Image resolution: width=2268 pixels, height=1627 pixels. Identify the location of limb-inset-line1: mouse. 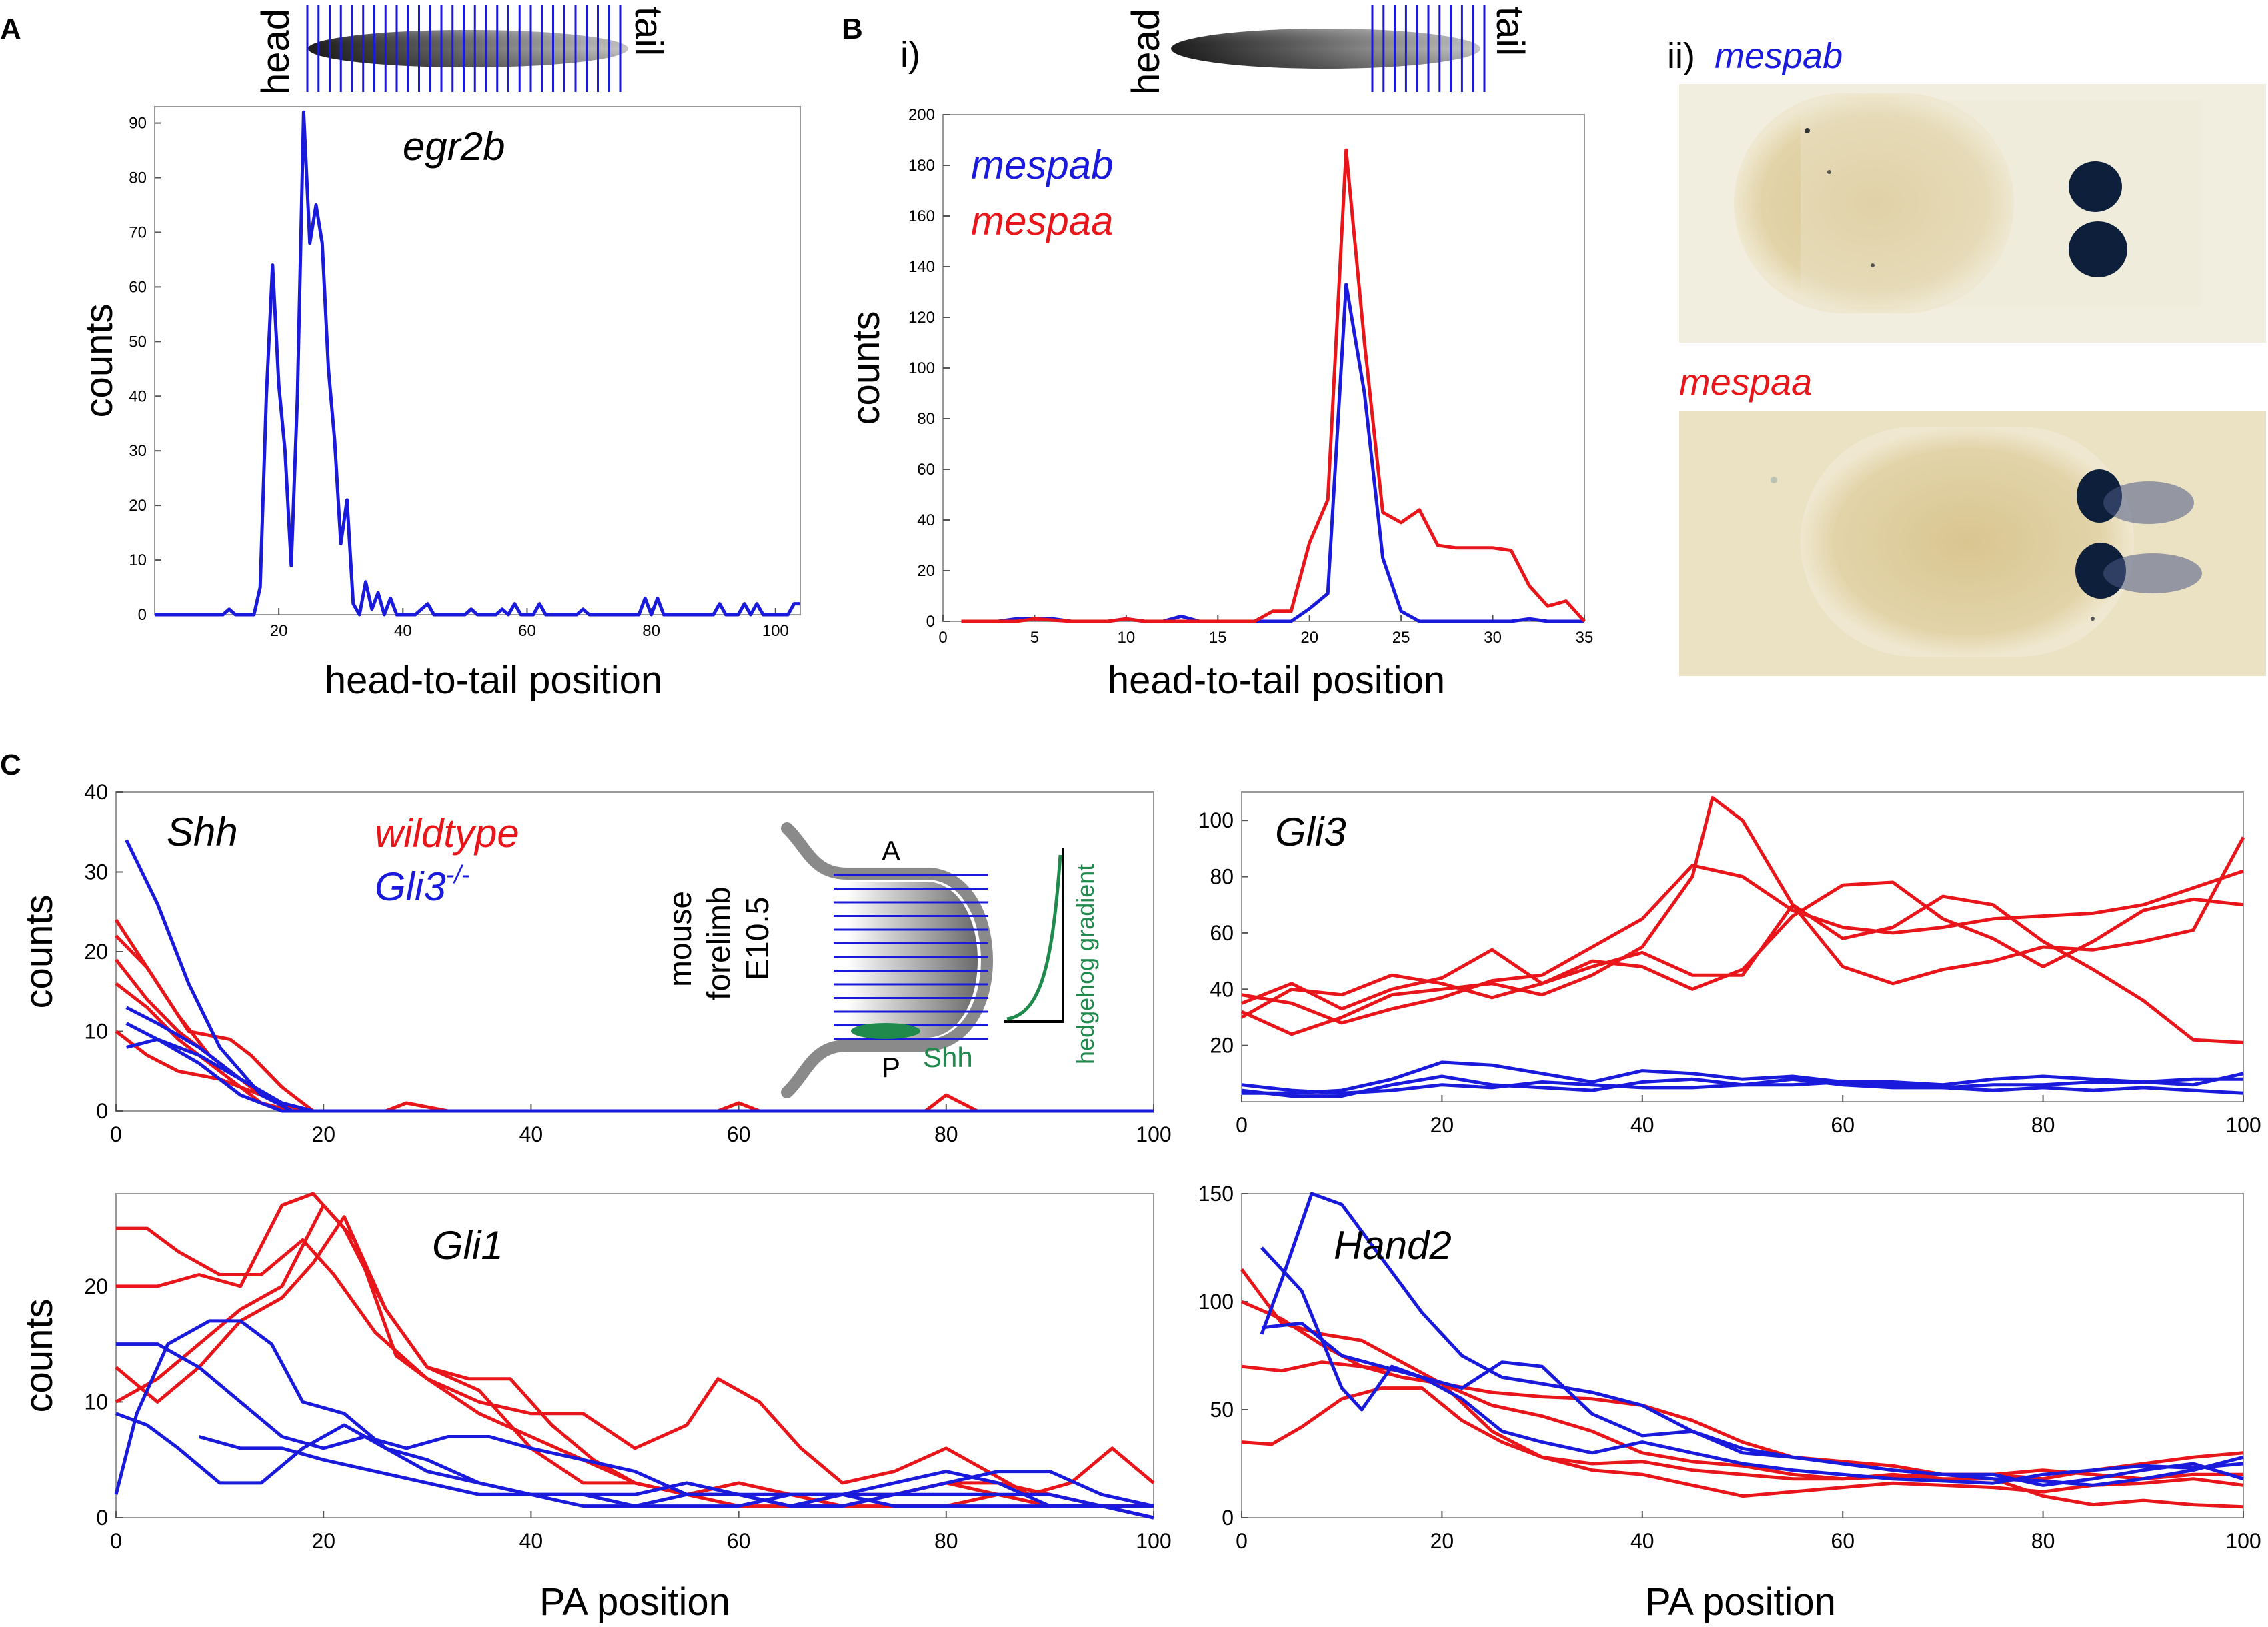
(680, 939).